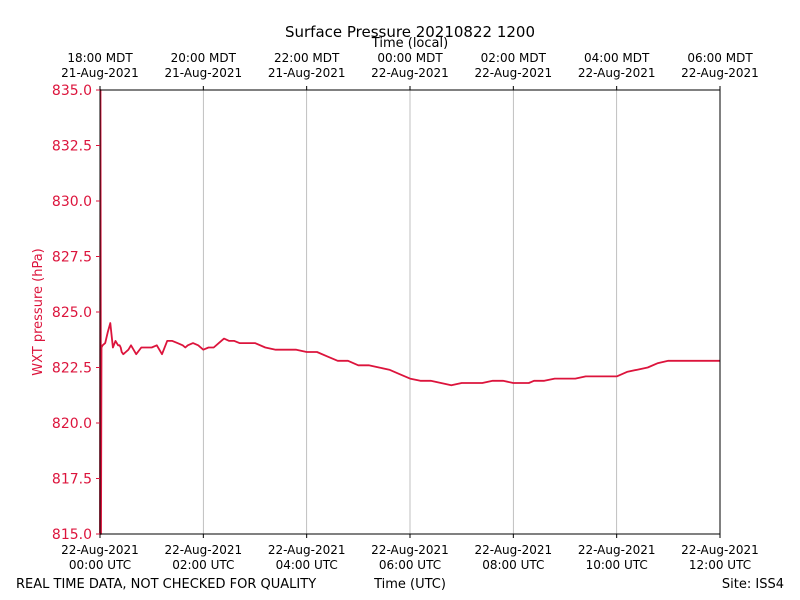 The width and height of the screenshot is (800, 600). What do you see at coordinates (409, 43) in the screenshot?
I see `top-axis-label: Time (local)` at bounding box center [409, 43].